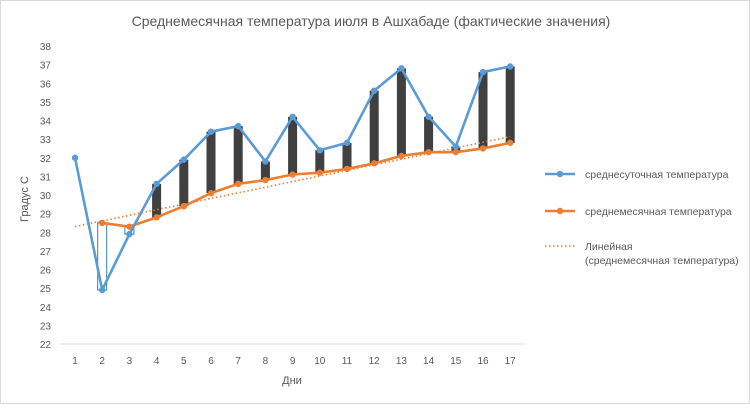 The width and height of the screenshot is (750, 408). I want to click on legend-daily-swatch-marker, so click(560, 174).